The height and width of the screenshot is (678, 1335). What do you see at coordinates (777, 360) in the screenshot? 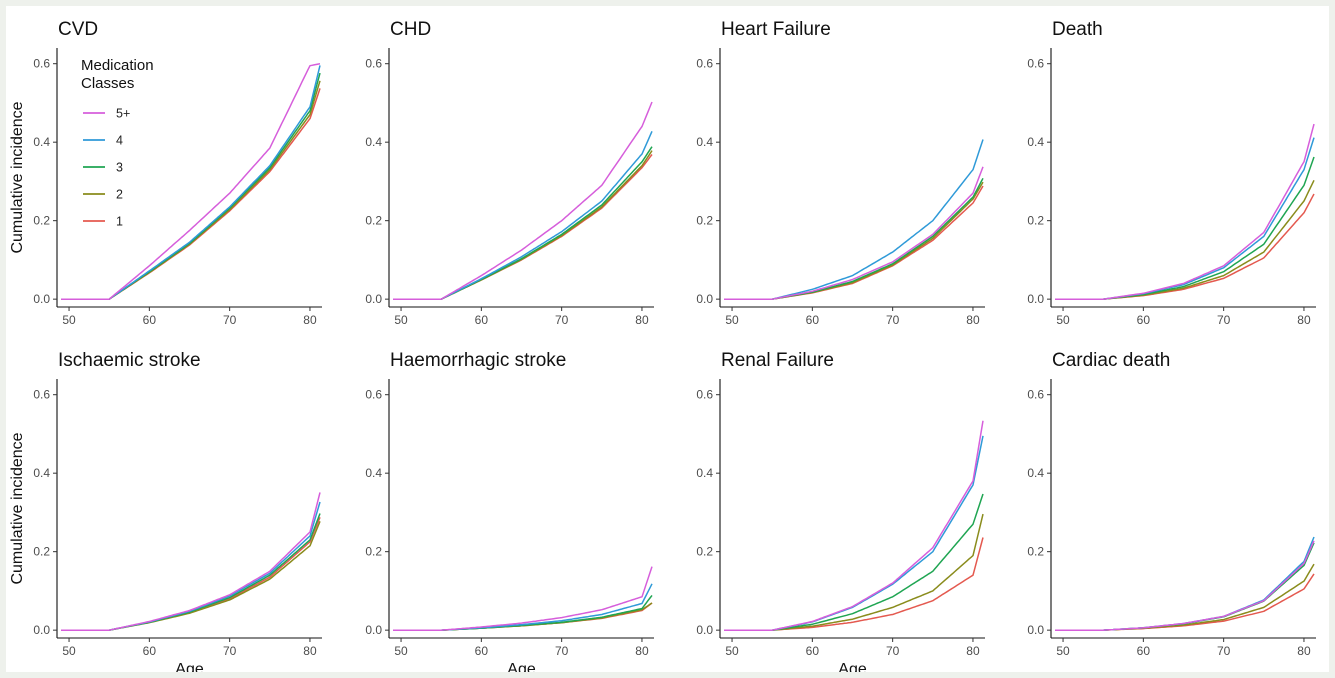
I see `panel-title: Renal Failure` at bounding box center [777, 360].